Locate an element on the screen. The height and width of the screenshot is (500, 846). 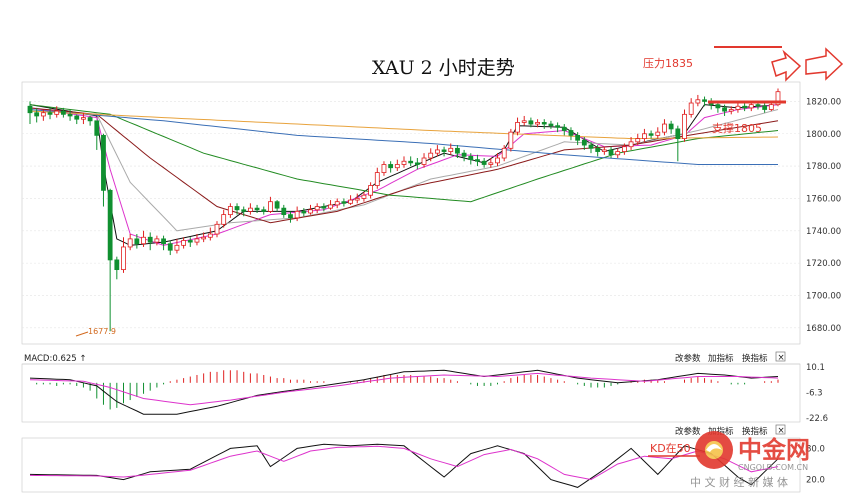
macd-dea-line is located at coordinates (404, 389).